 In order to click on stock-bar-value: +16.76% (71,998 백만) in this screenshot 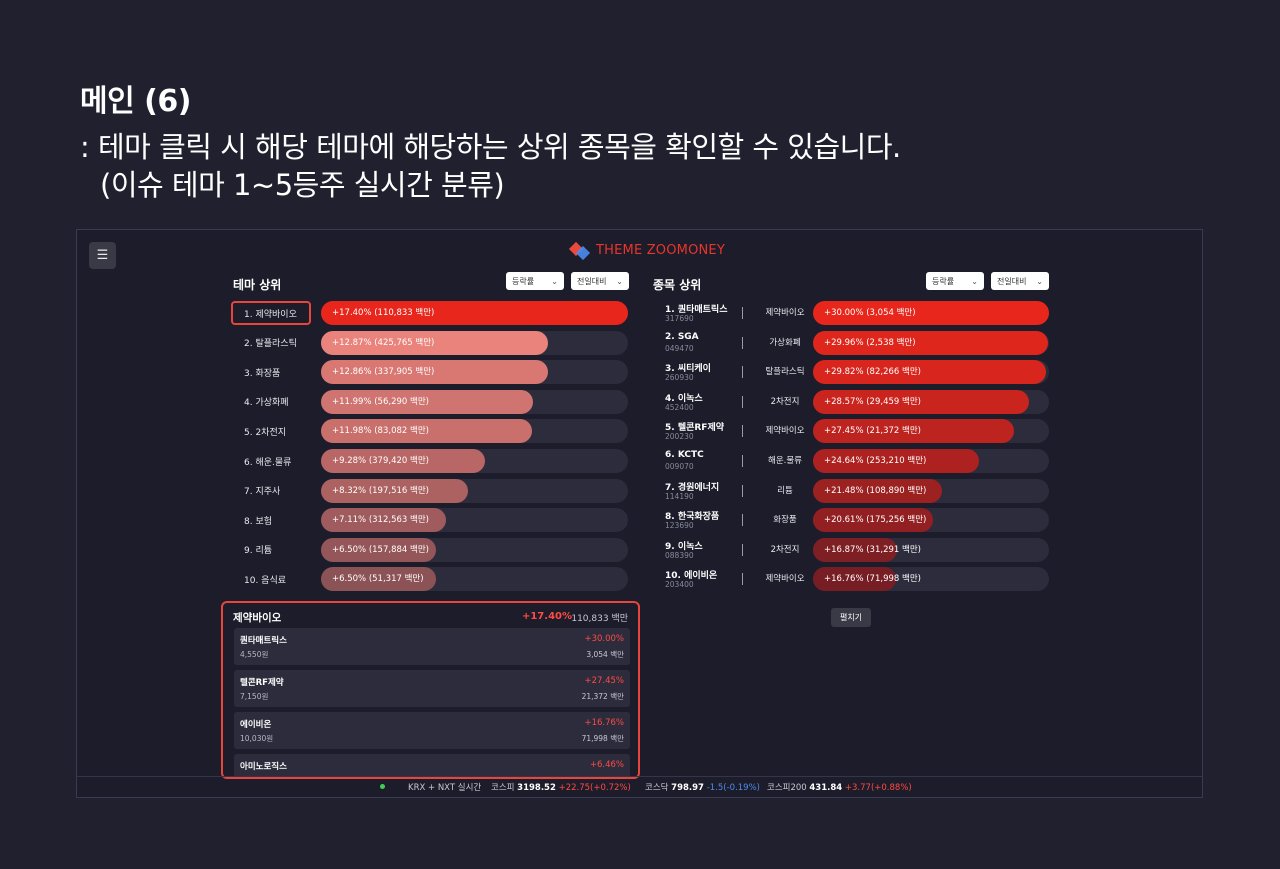, I will do `click(872, 579)`.